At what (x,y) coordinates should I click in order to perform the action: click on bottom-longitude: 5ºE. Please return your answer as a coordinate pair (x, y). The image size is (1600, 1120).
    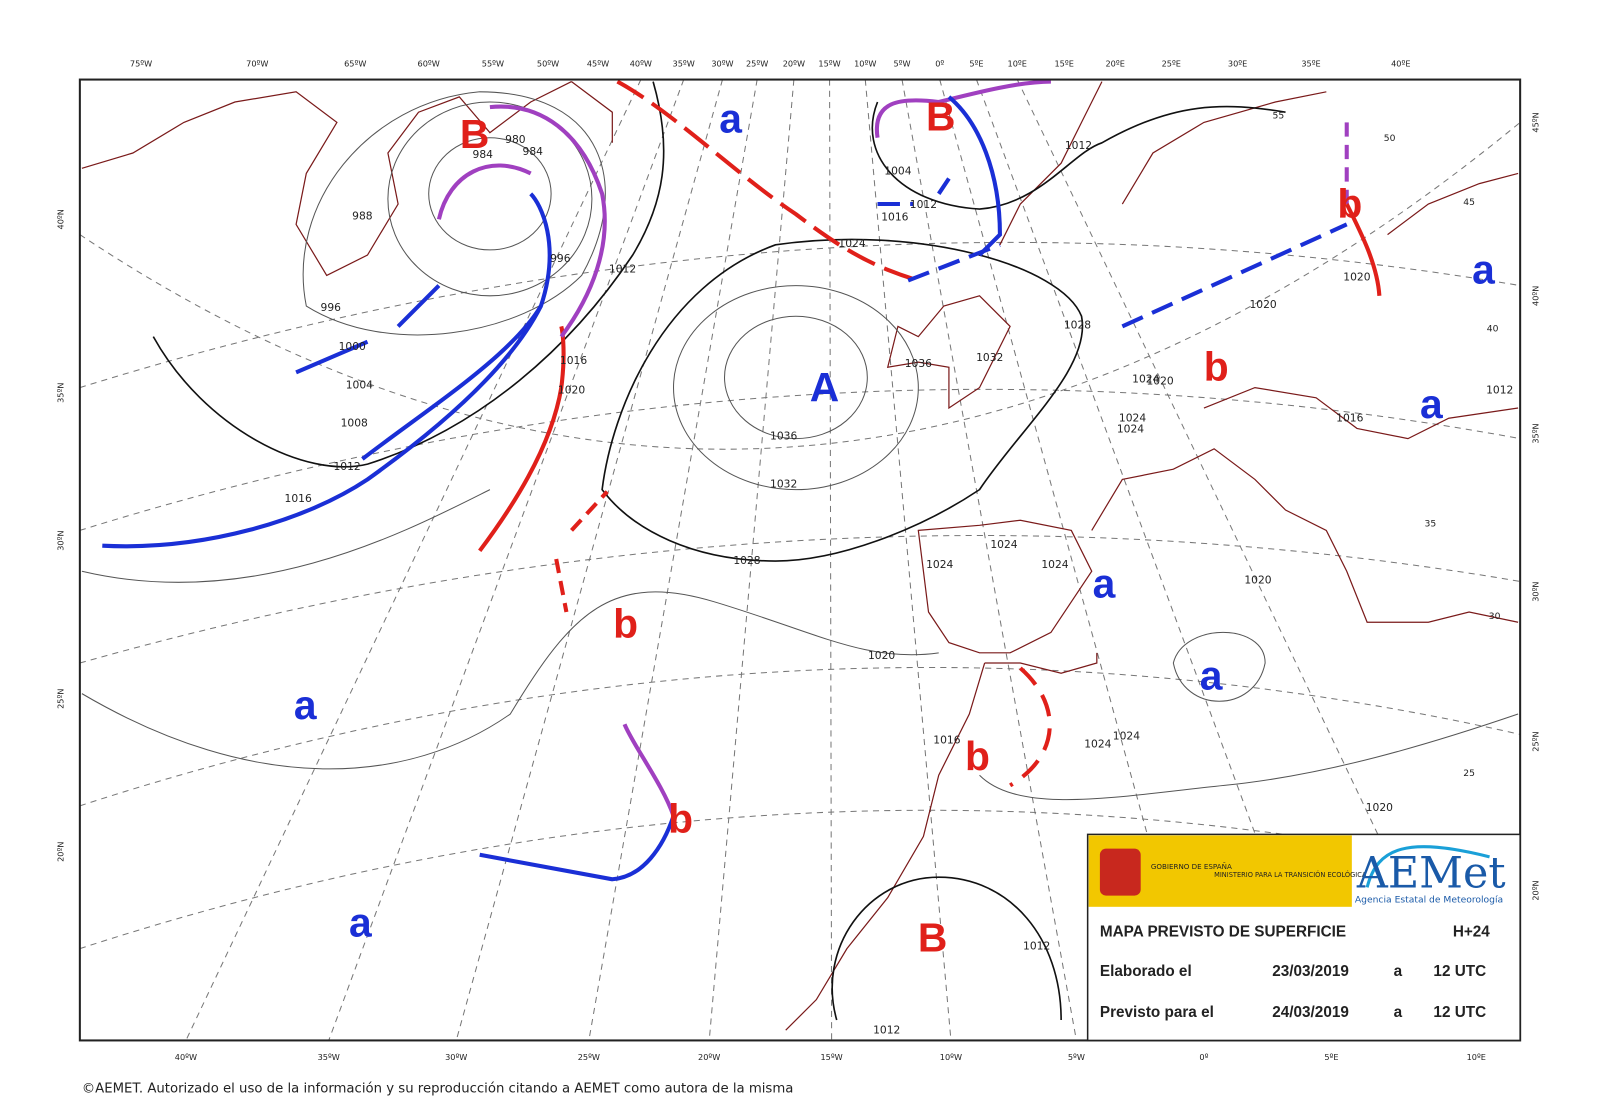
    Looking at the image, I should click on (1331, 1057).